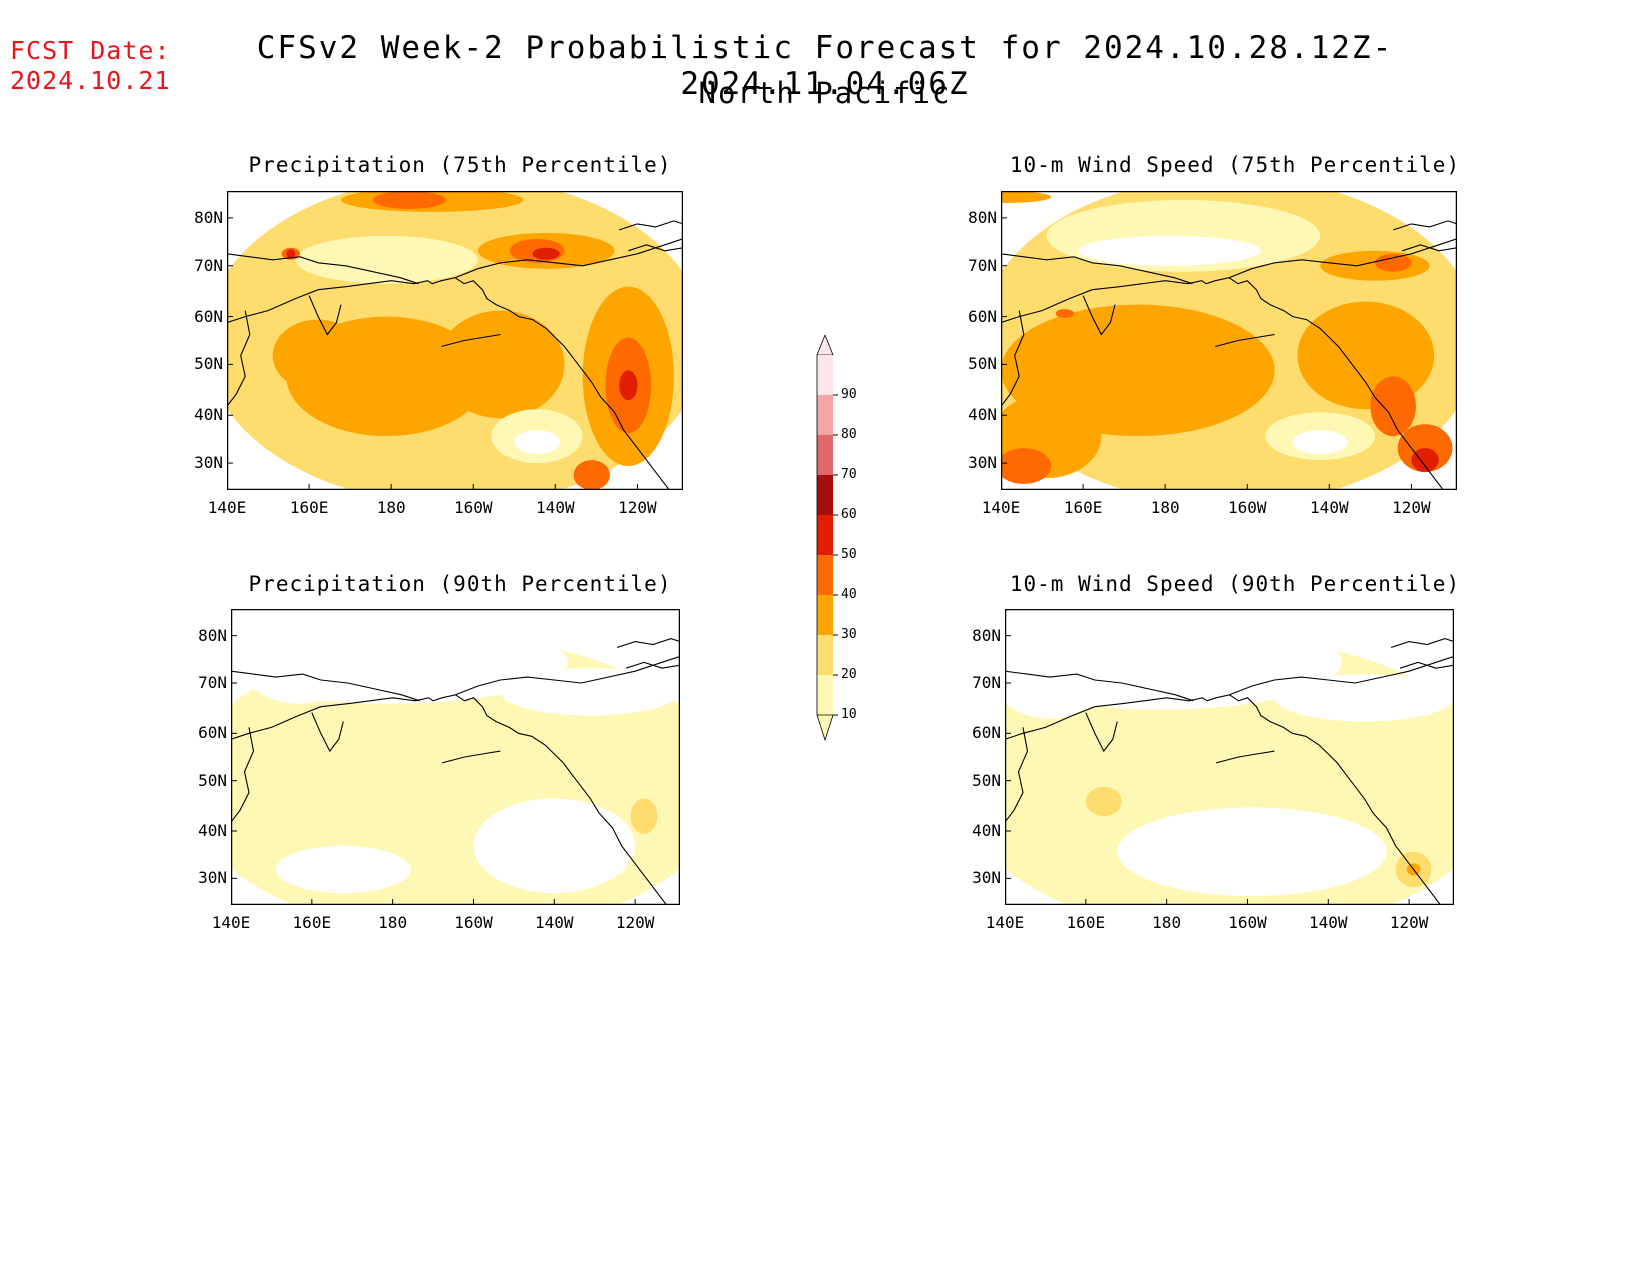  What do you see at coordinates (849, 714) in the screenshot?
I see `colorbar-label: 10` at bounding box center [849, 714].